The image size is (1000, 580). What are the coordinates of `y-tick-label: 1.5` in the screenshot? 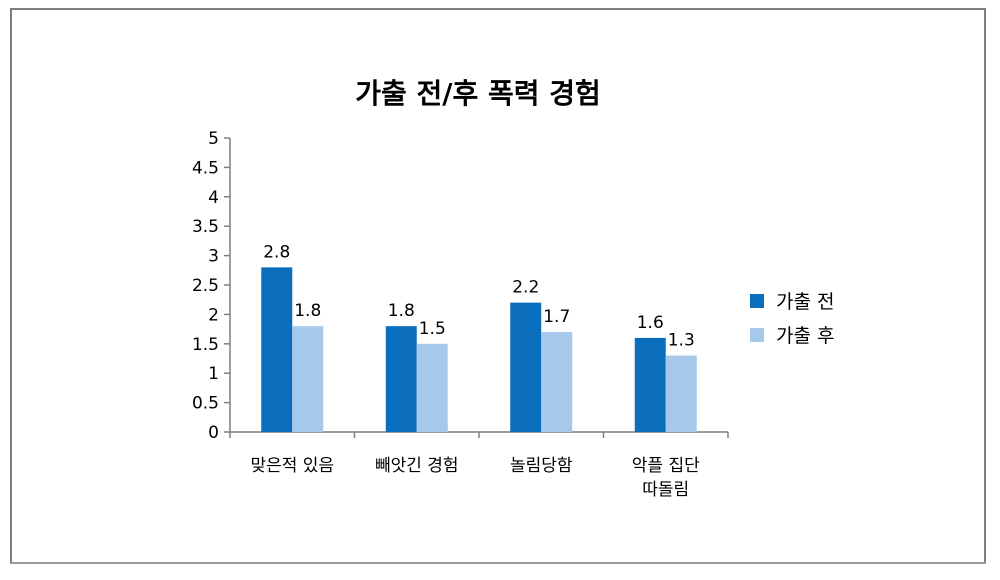 It's located at (205, 345).